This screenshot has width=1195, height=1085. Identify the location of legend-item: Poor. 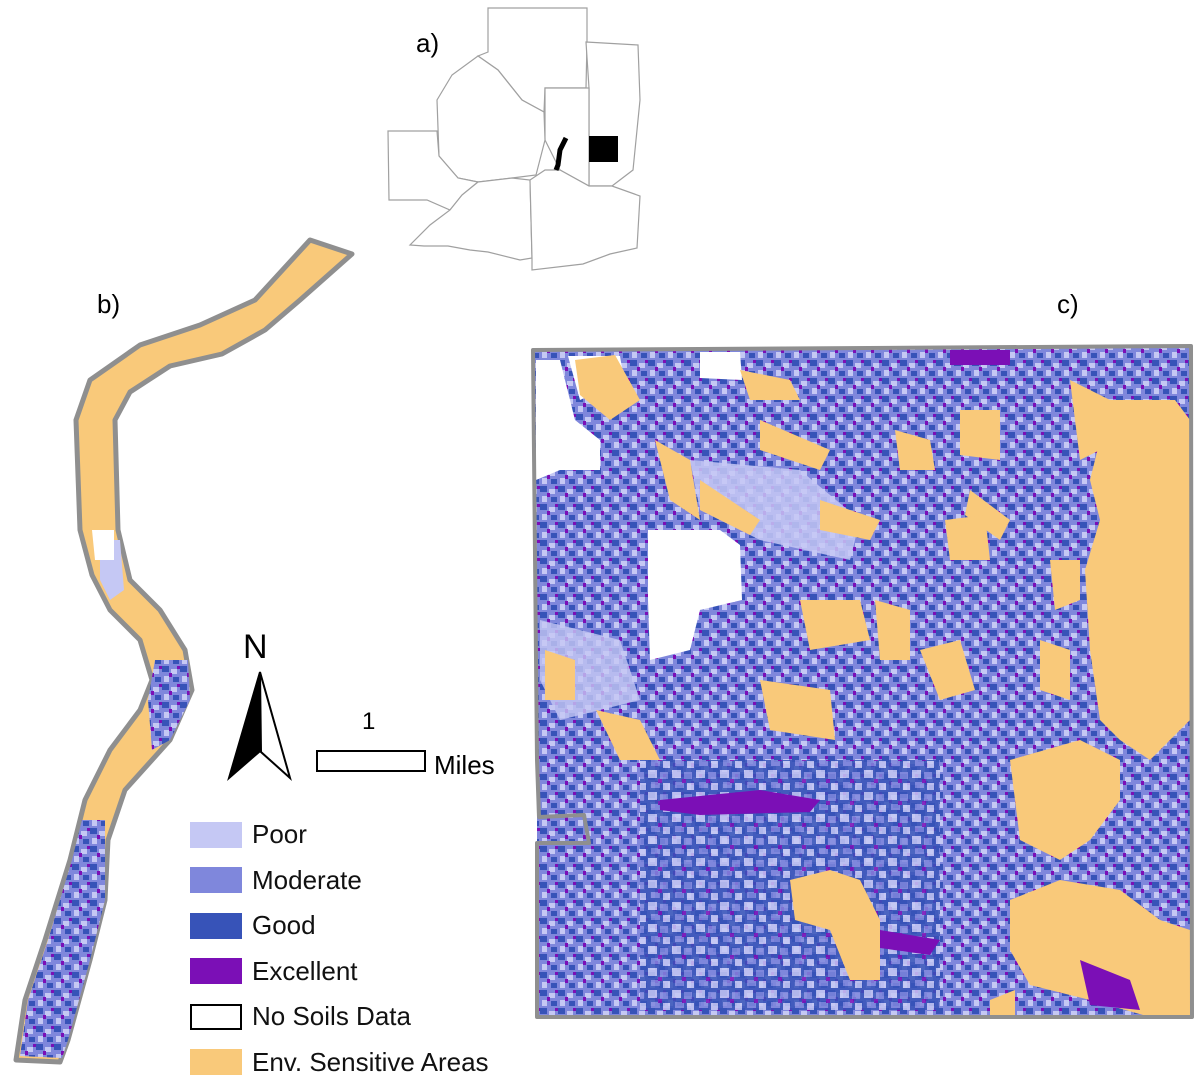
(339, 835).